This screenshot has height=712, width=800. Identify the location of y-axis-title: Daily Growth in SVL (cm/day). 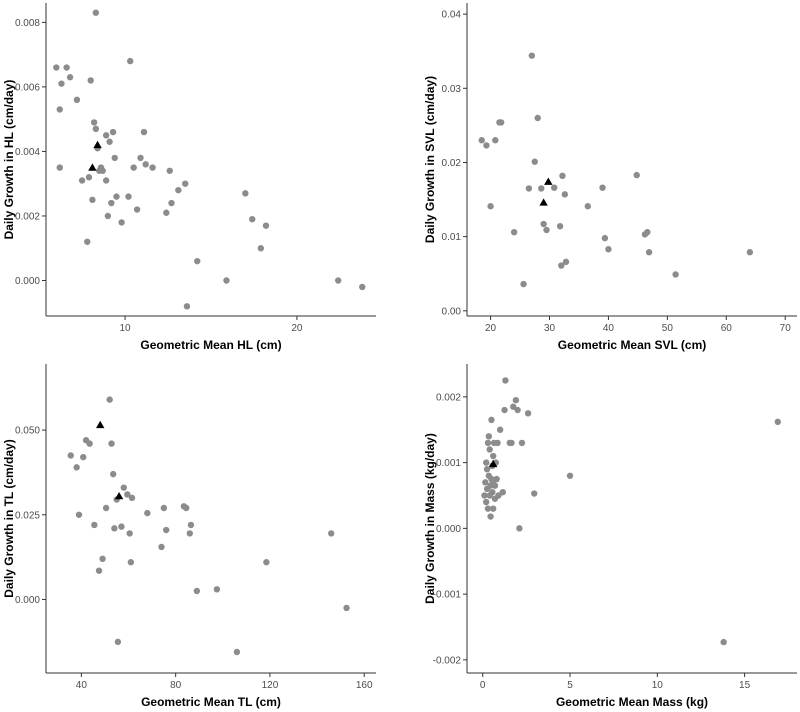
(430, 159).